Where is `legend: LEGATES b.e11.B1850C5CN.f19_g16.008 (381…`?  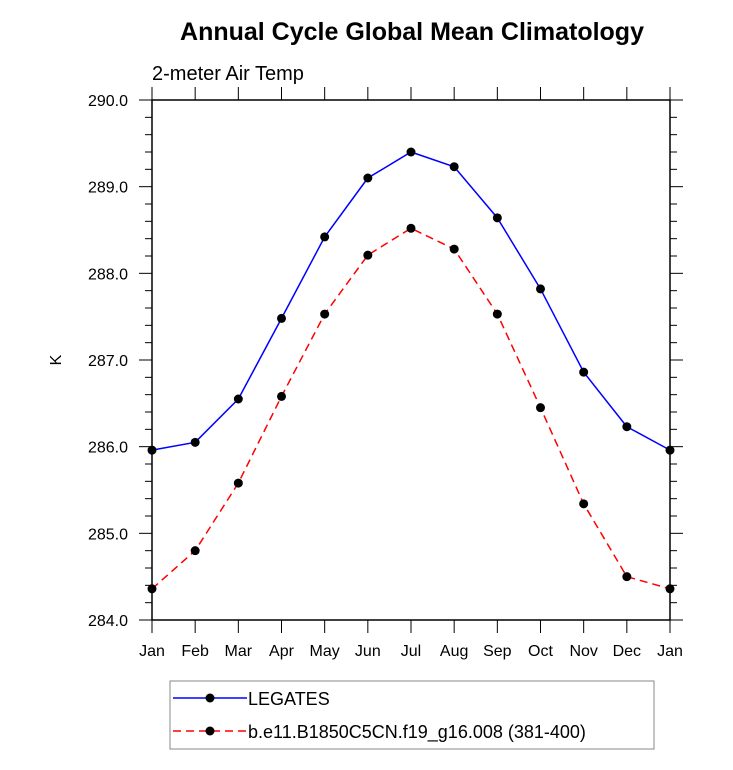
legend: LEGATES b.e11.B1850C5CN.f19_g16.008 (381… is located at coordinates (412, 715).